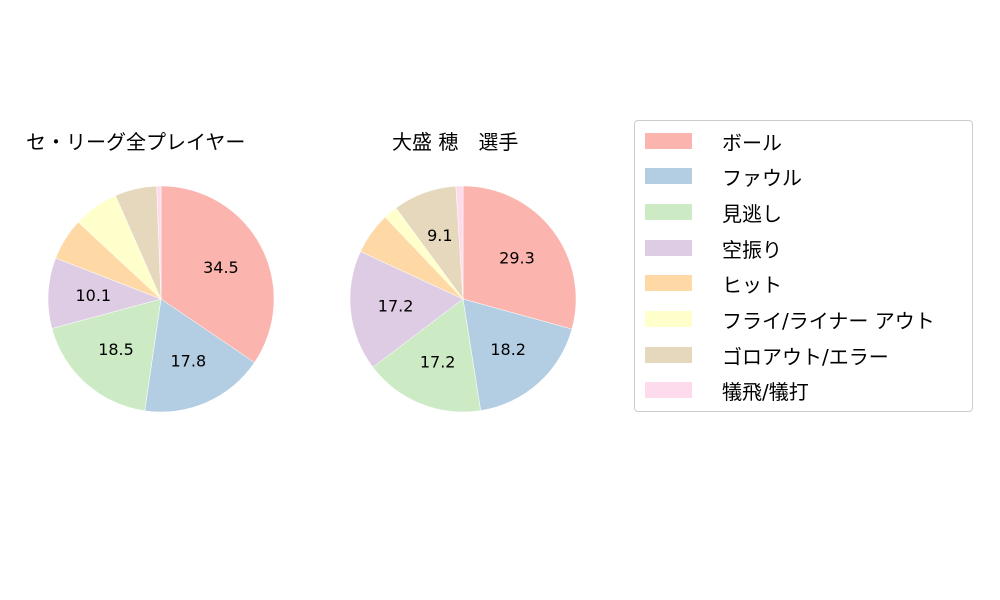 The image size is (1000, 600). I want to click on legend-item: 見逃し, so click(713, 213).